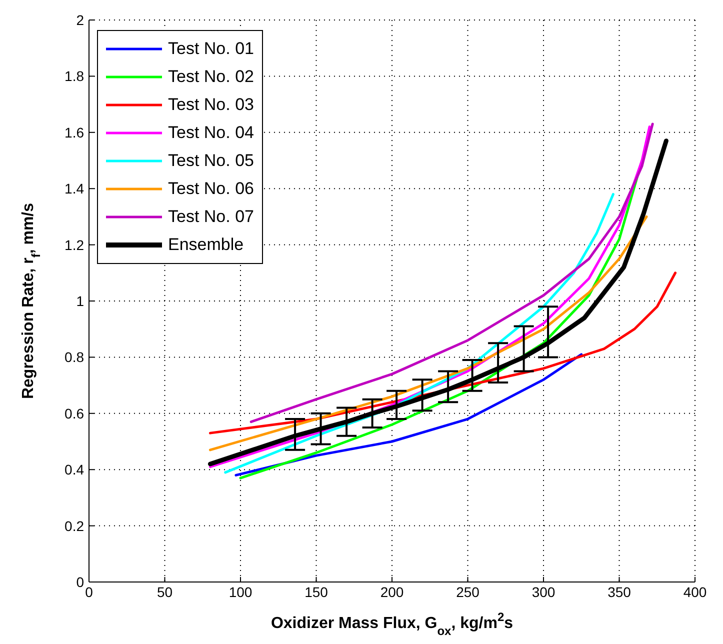  I want to click on x-tick-label: 150, so click(316, 592).